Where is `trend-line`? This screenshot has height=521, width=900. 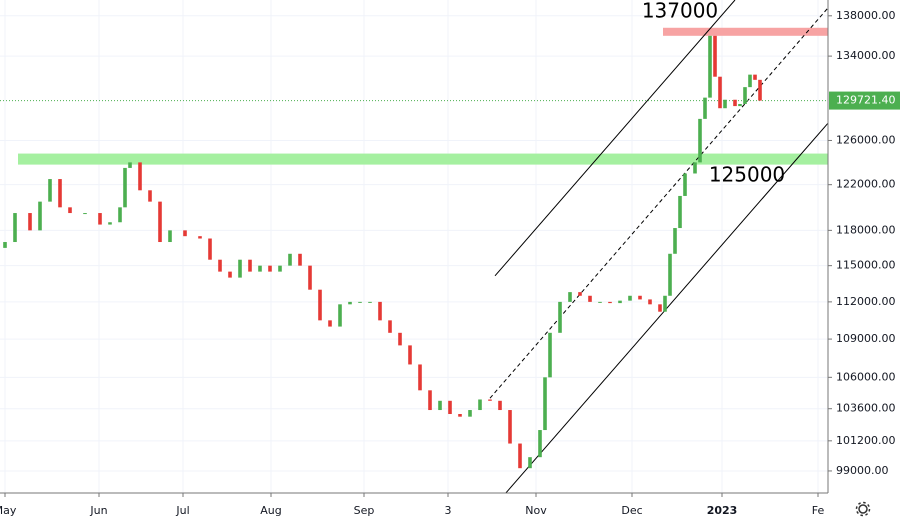 trend-line is located at coordinates (615, 138).